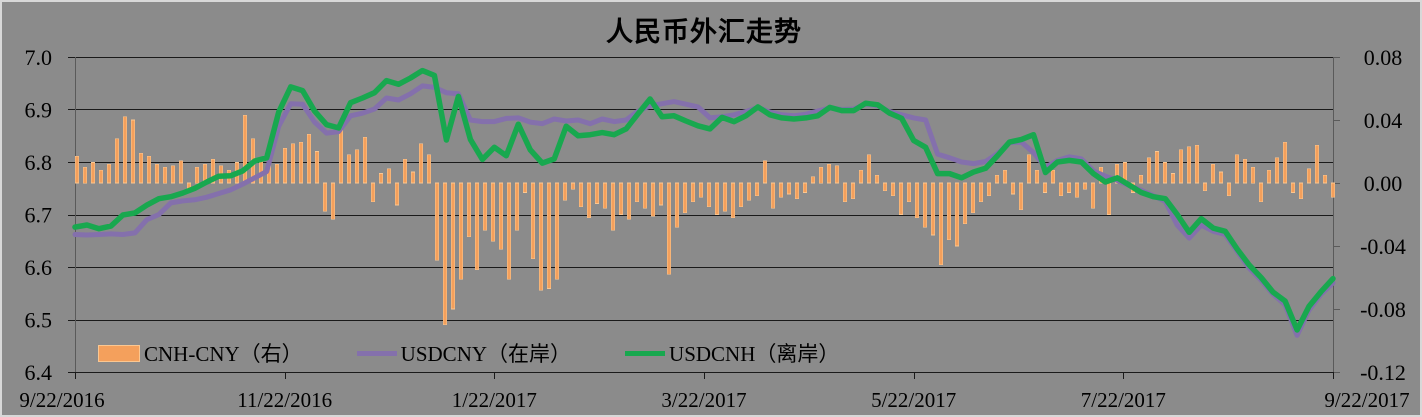  Describe the element at coordinates (39, 57) in the screenshot. I see `left-axis-label: 7.0` at that location.